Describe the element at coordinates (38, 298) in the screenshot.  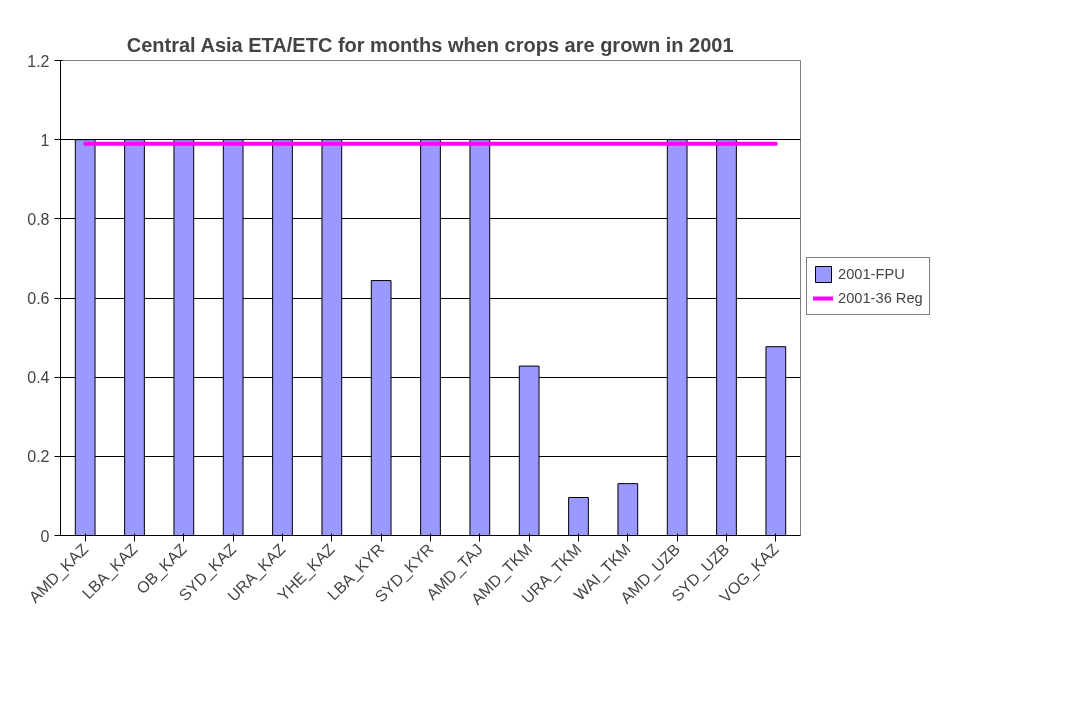
I see `y-tick-label: 0.6` at that location.